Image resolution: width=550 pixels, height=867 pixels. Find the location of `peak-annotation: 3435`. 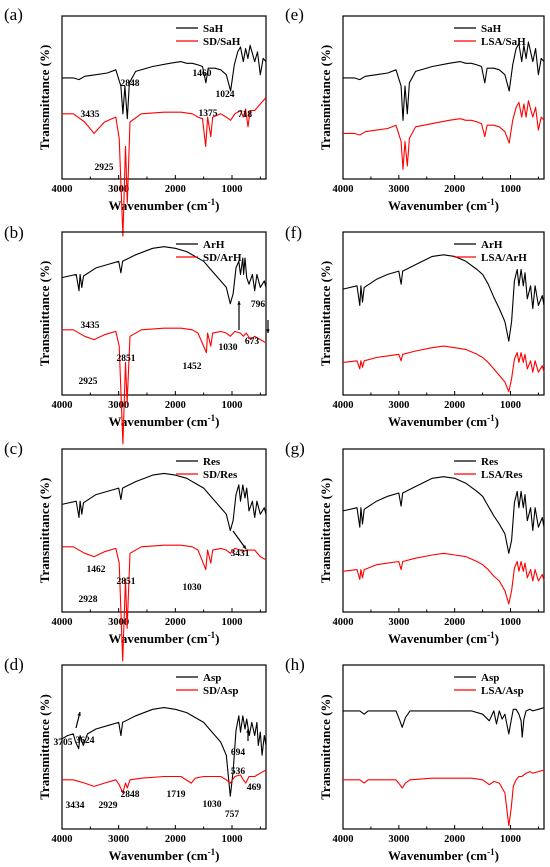

peak-annotation: 3435 is located at coordinates (90, 326).